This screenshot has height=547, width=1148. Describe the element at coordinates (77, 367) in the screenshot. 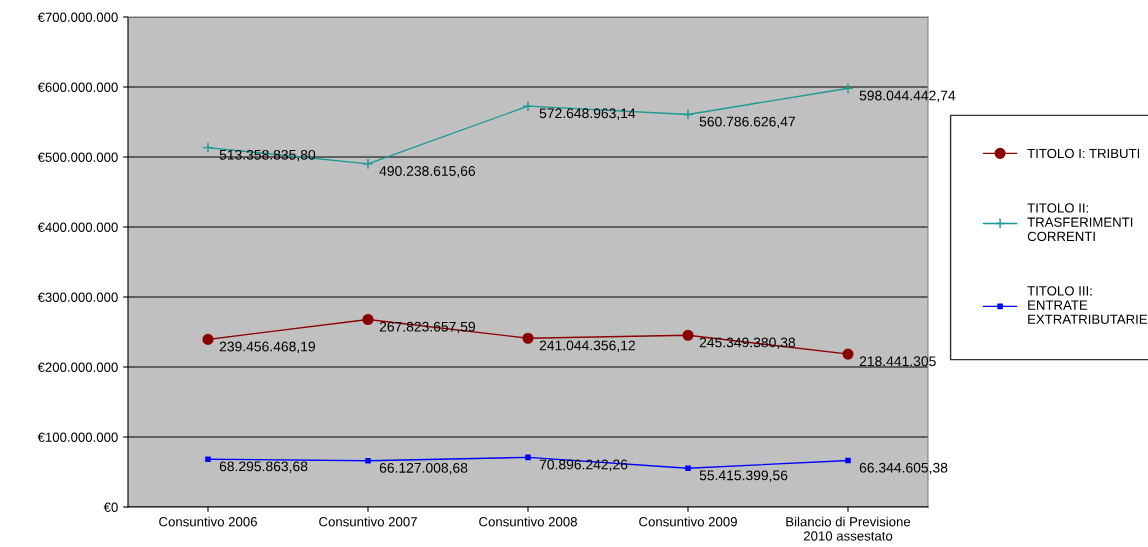

I see `y-tick-label: €200.000.000` at that location.